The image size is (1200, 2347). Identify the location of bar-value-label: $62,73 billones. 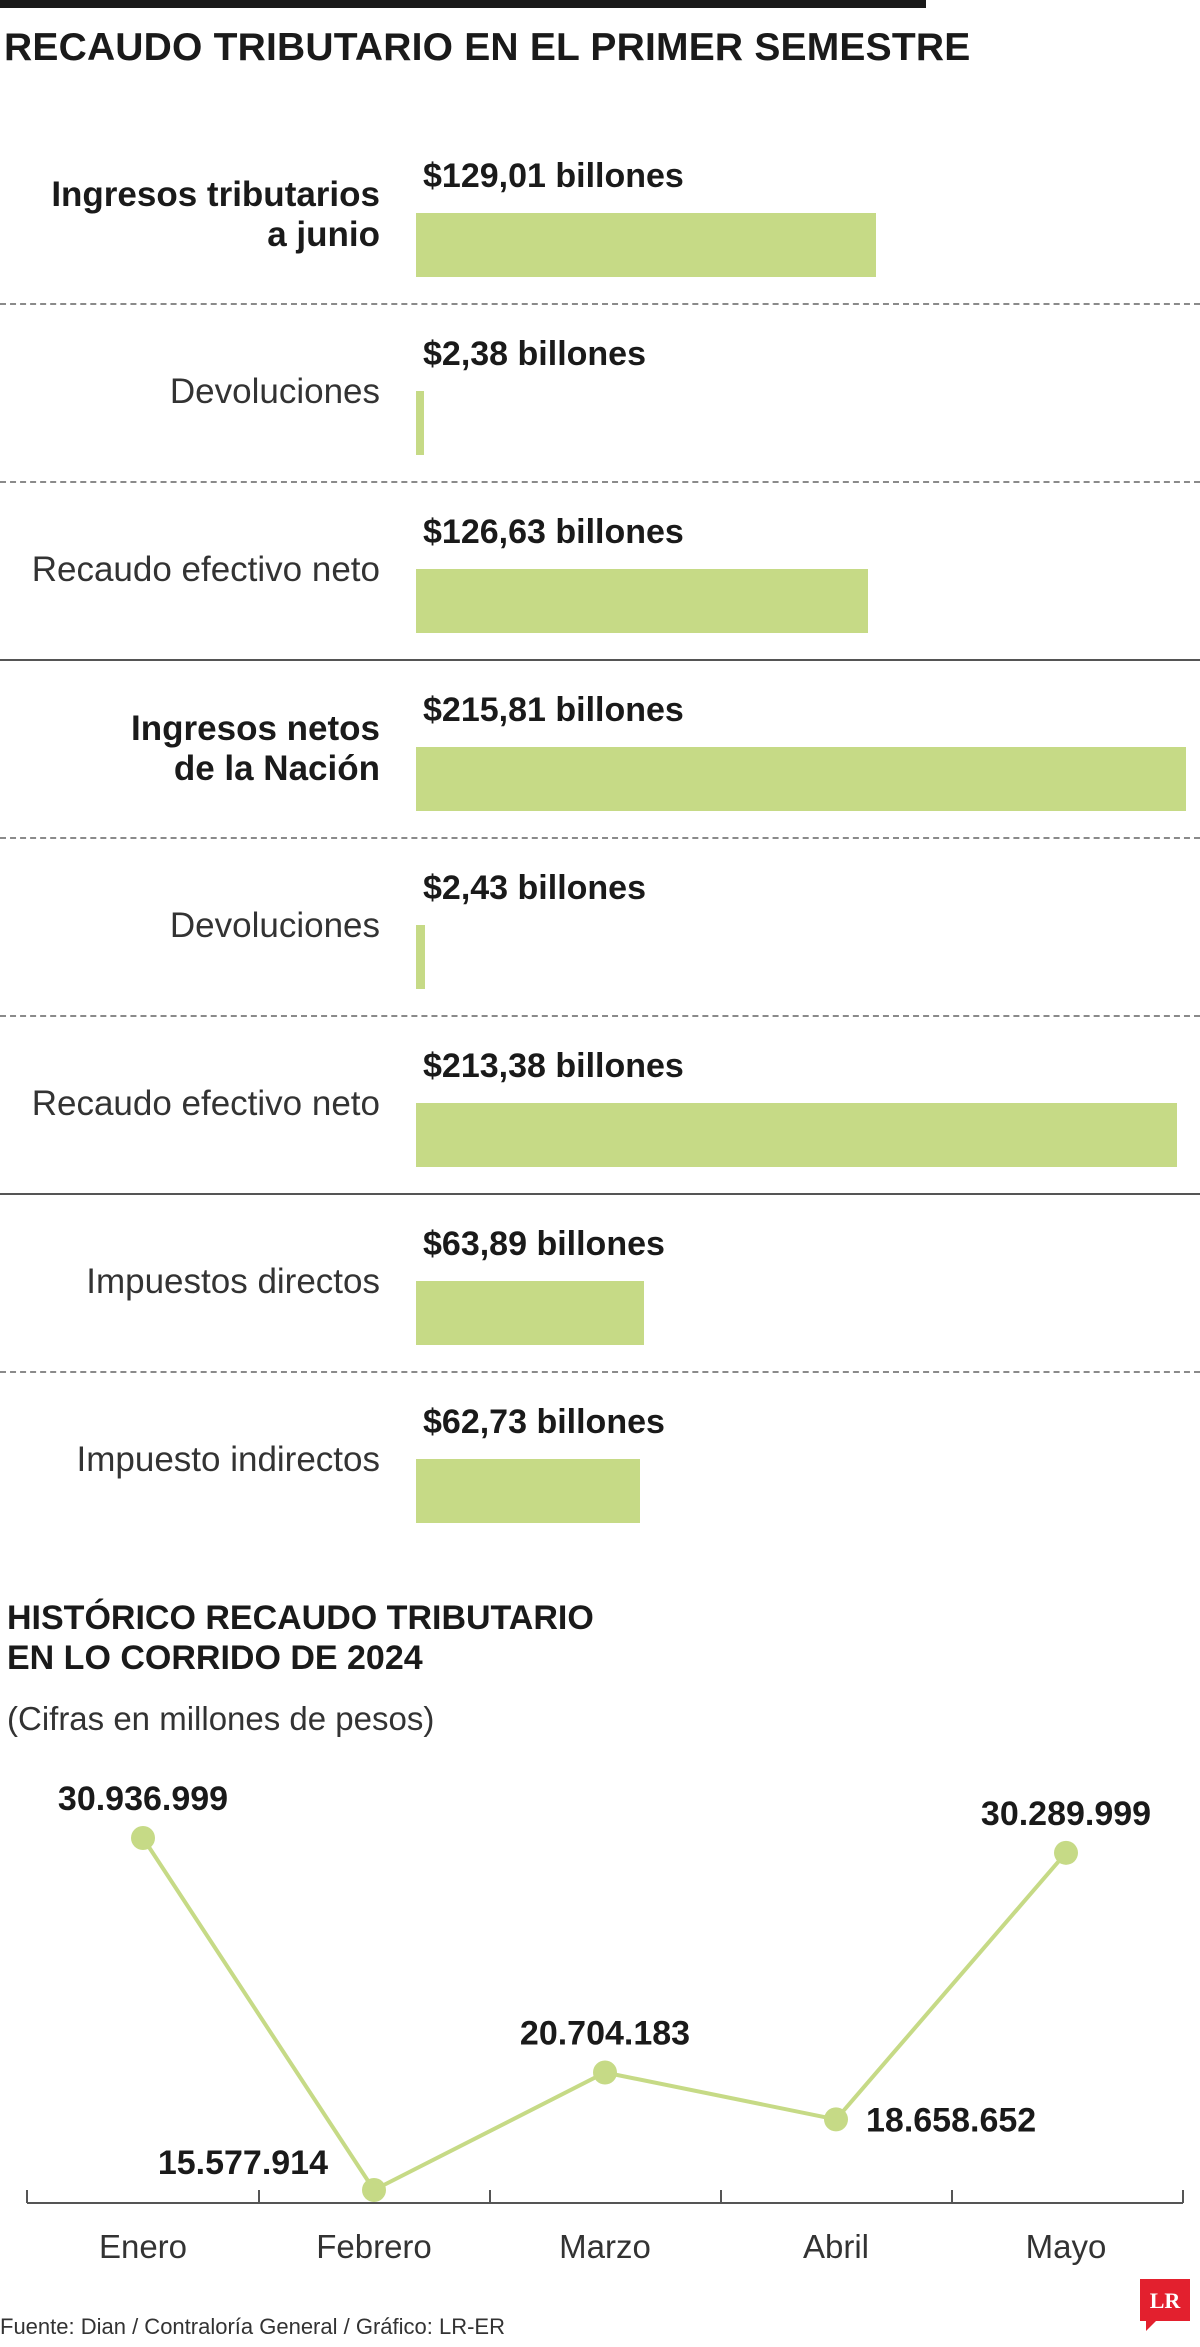
(544, 1422).